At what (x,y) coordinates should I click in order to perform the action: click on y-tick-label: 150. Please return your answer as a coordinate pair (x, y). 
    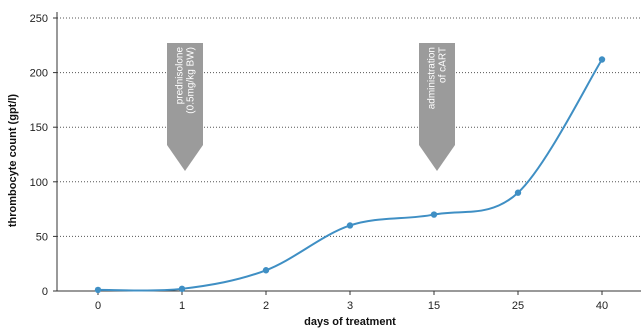
    Looking at the image, I should click on (39, 128).